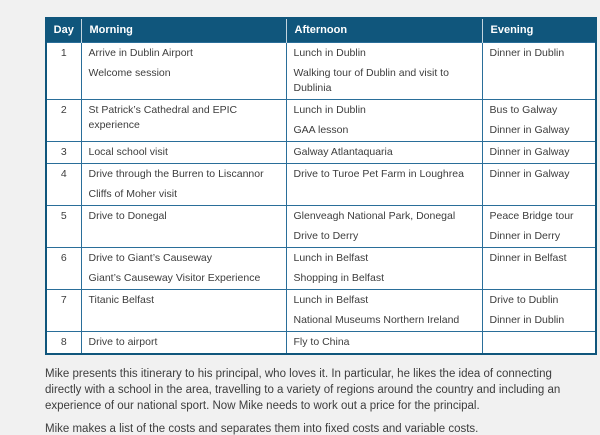 Image resolution: width=600 pixels, height=435 pixels. What do you see at coordinates (63, 120) in the screenshot?
I see `day-cell: 2` at bounding box center [63, 120].